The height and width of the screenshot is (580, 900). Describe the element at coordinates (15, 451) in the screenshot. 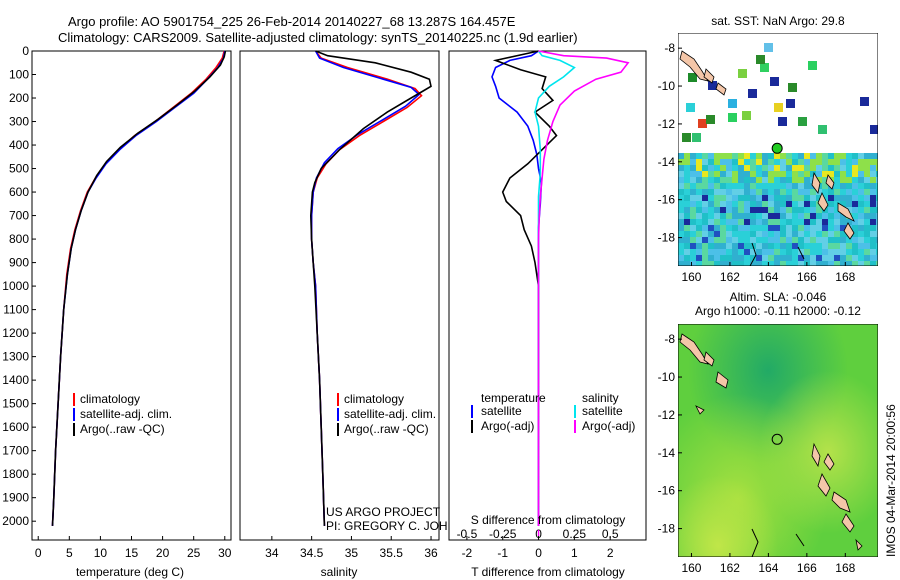

I see `y-tick-label: 1700` at that location.